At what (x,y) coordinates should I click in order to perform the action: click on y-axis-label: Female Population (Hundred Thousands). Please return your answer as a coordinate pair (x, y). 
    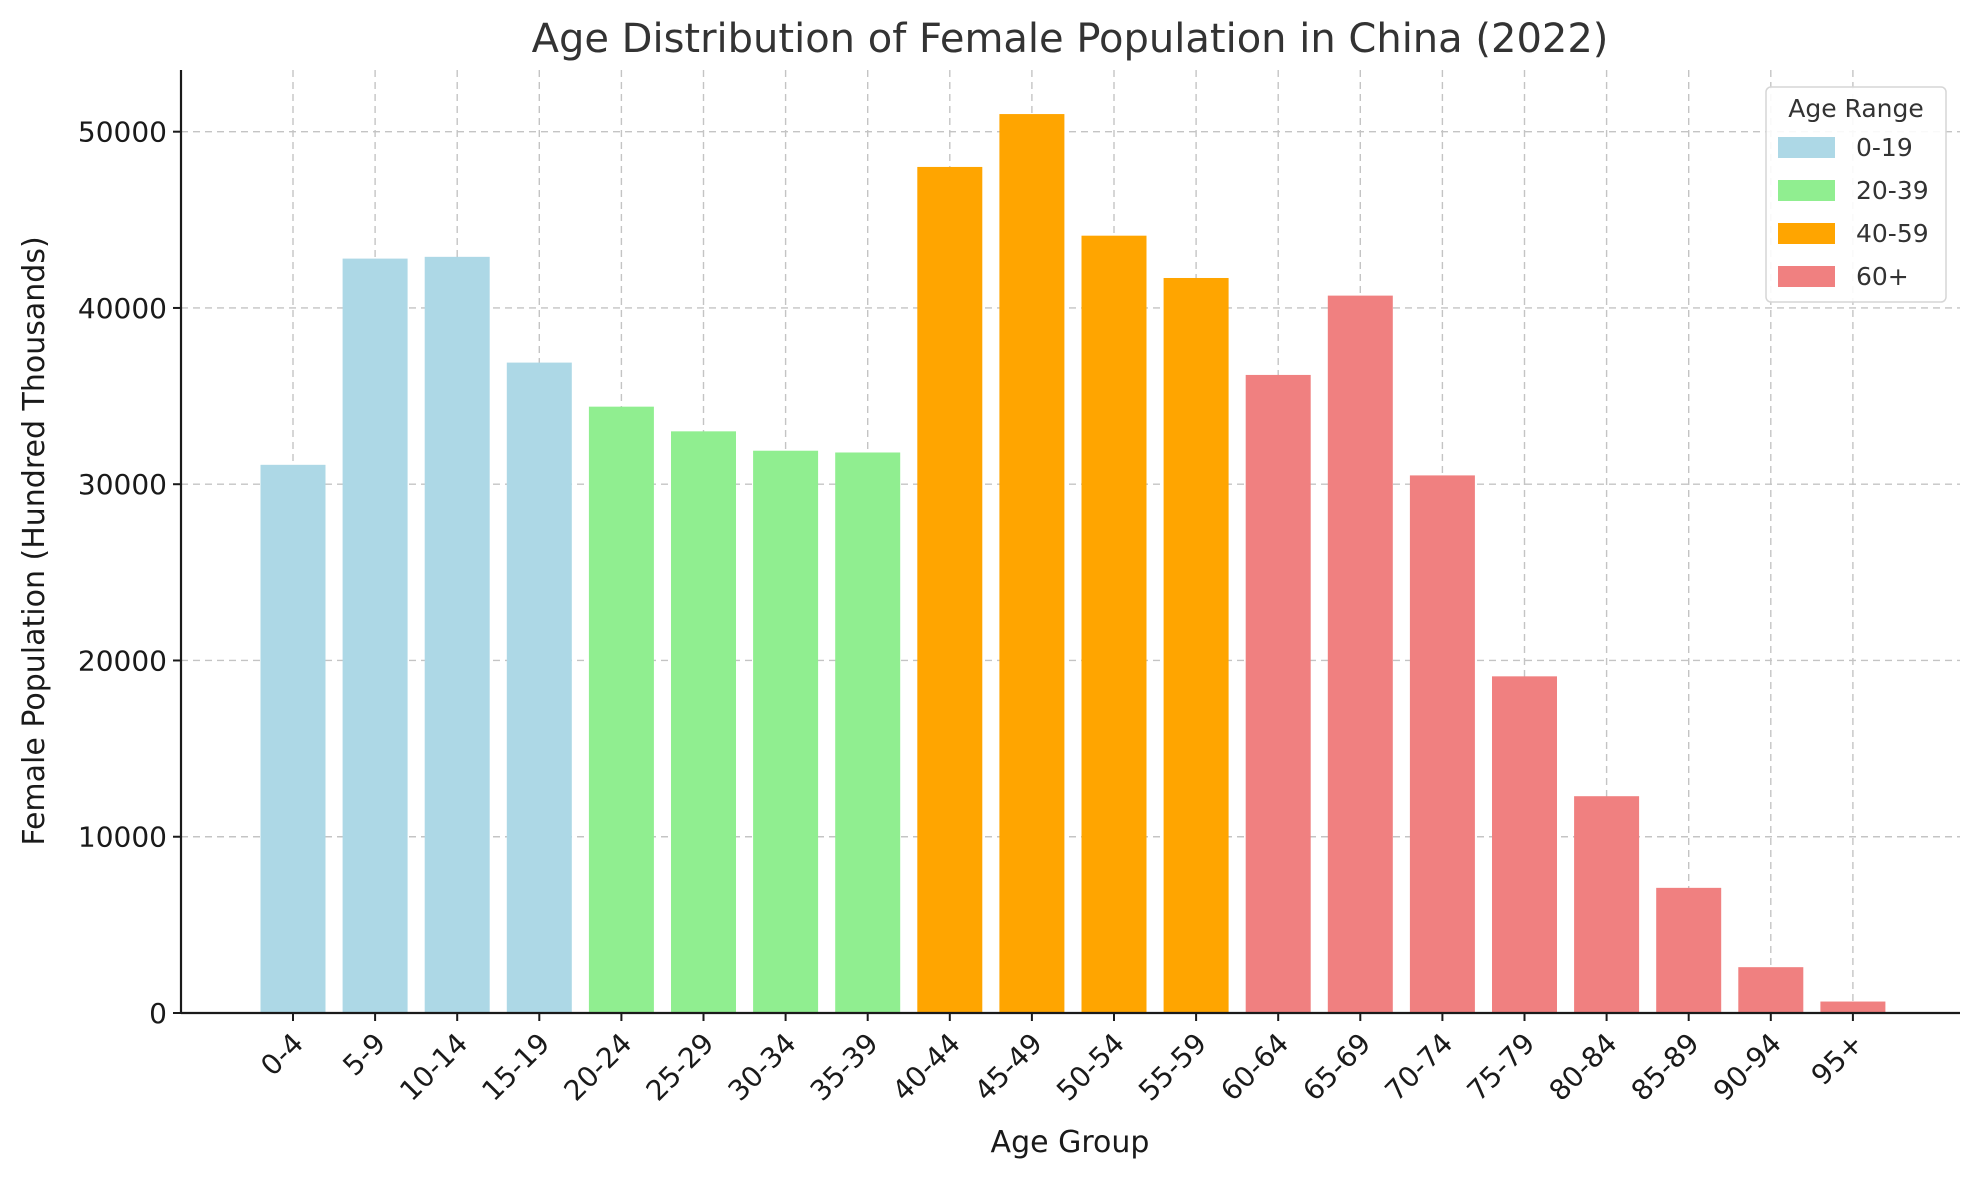
    Looking at the image, I should click on (34, 540).